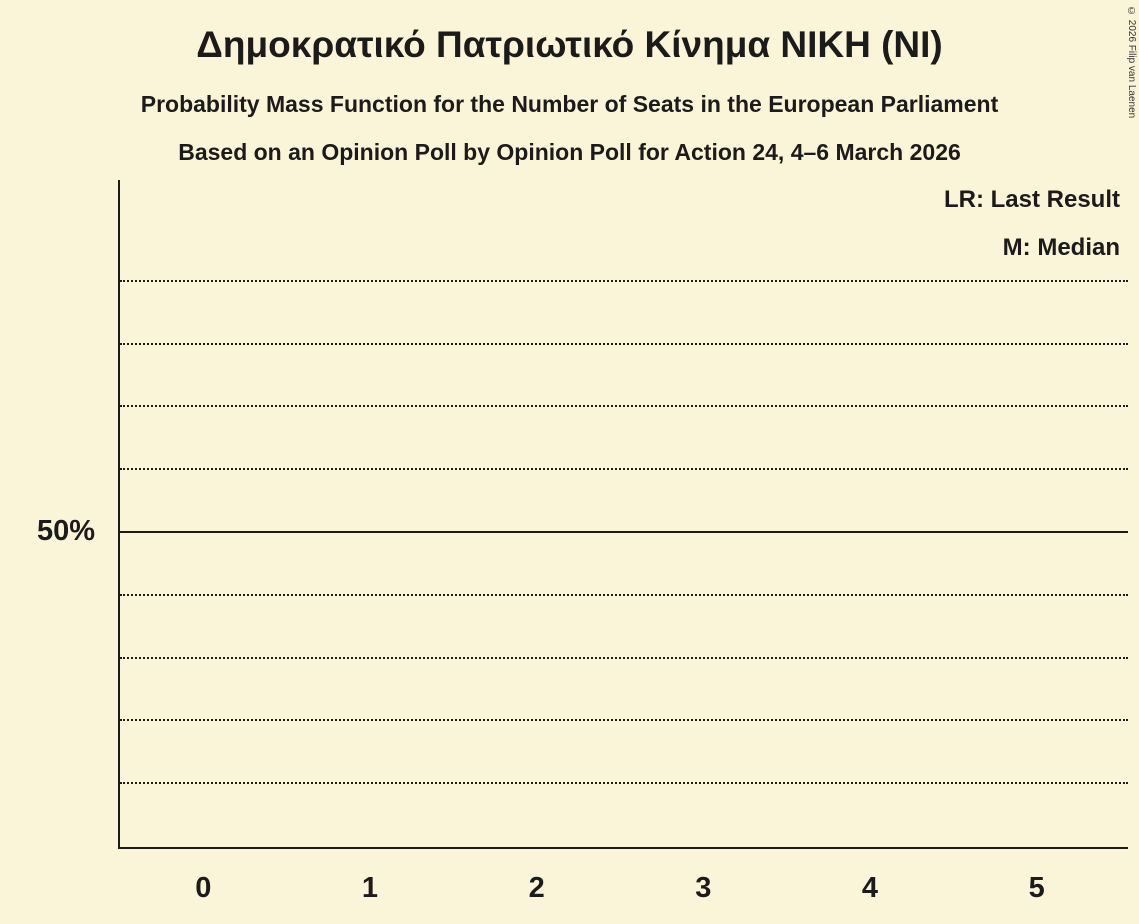 This screenshot has width=1139, height=924. Describe the element at coordinates (870, 888) in the screenshot. I see `x-axis-label-4: 4` at that location.